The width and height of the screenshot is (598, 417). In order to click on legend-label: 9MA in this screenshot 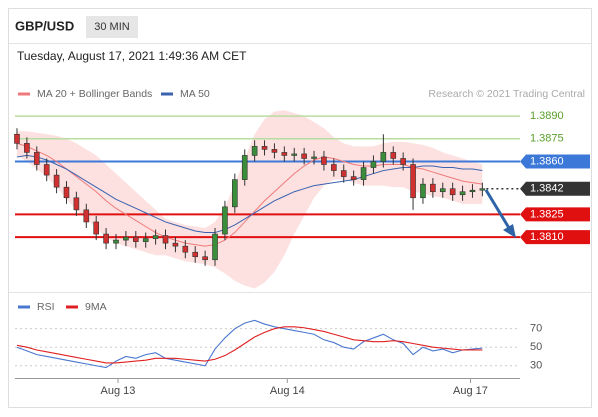, I will do `click(96, 307)`.